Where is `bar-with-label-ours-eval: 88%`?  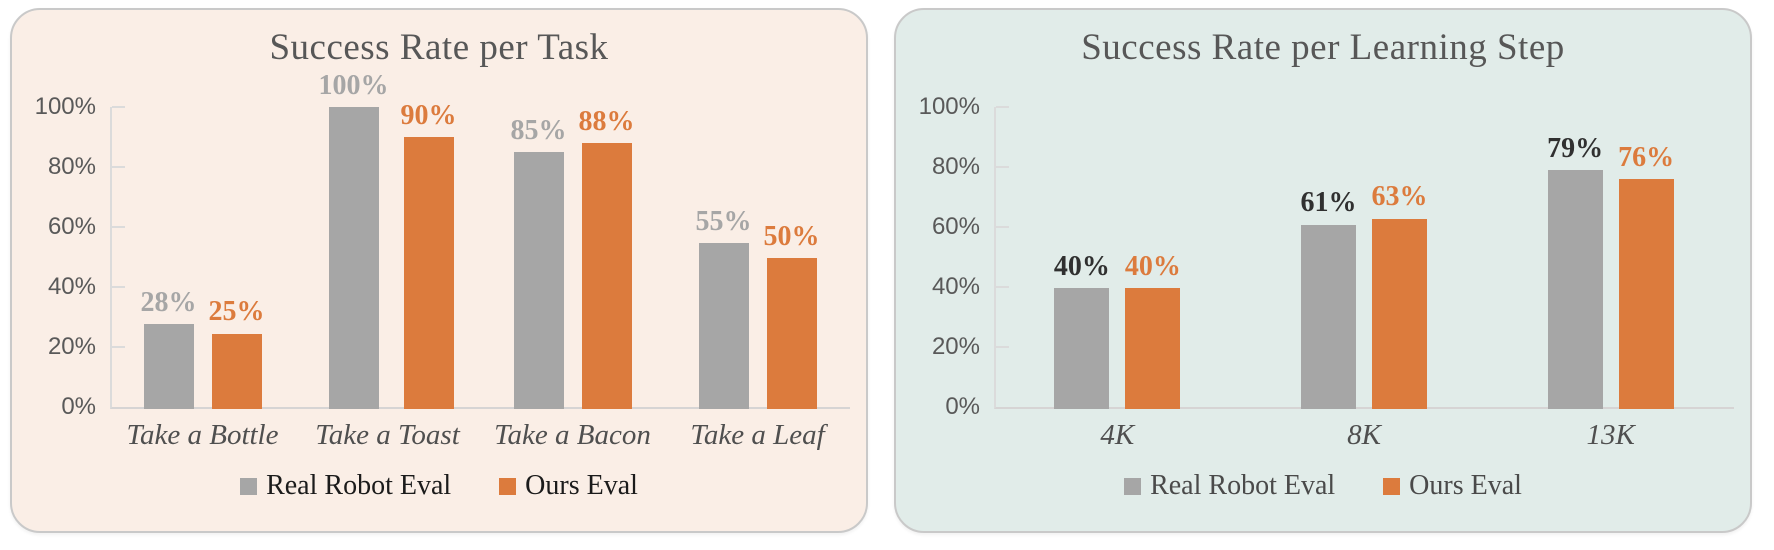
bar-with-label-ours-eval: 88% is located at coordinates (606, 257).